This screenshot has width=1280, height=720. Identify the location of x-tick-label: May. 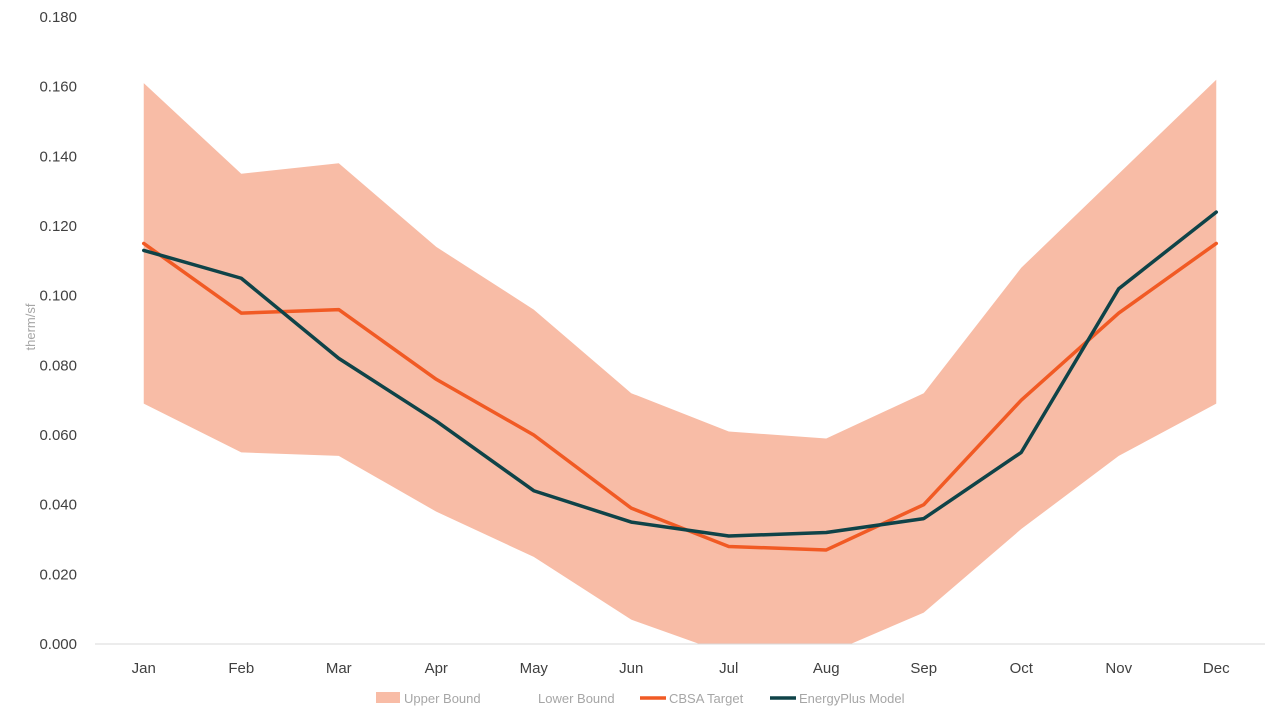
(534, 668).